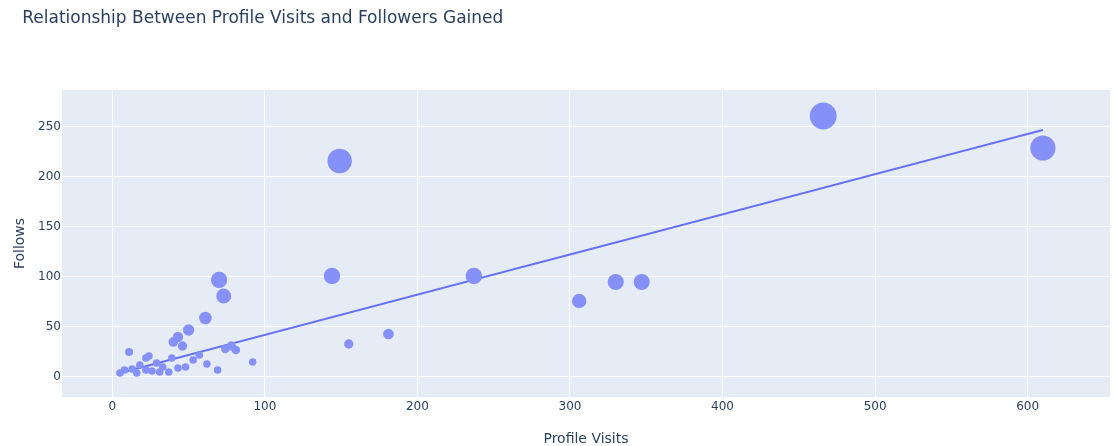 The image size is (1114, 446). Describe the element at coordinates (586, 438) in the screenshot. I see `x-axis-title: Profile Visits` at that location.